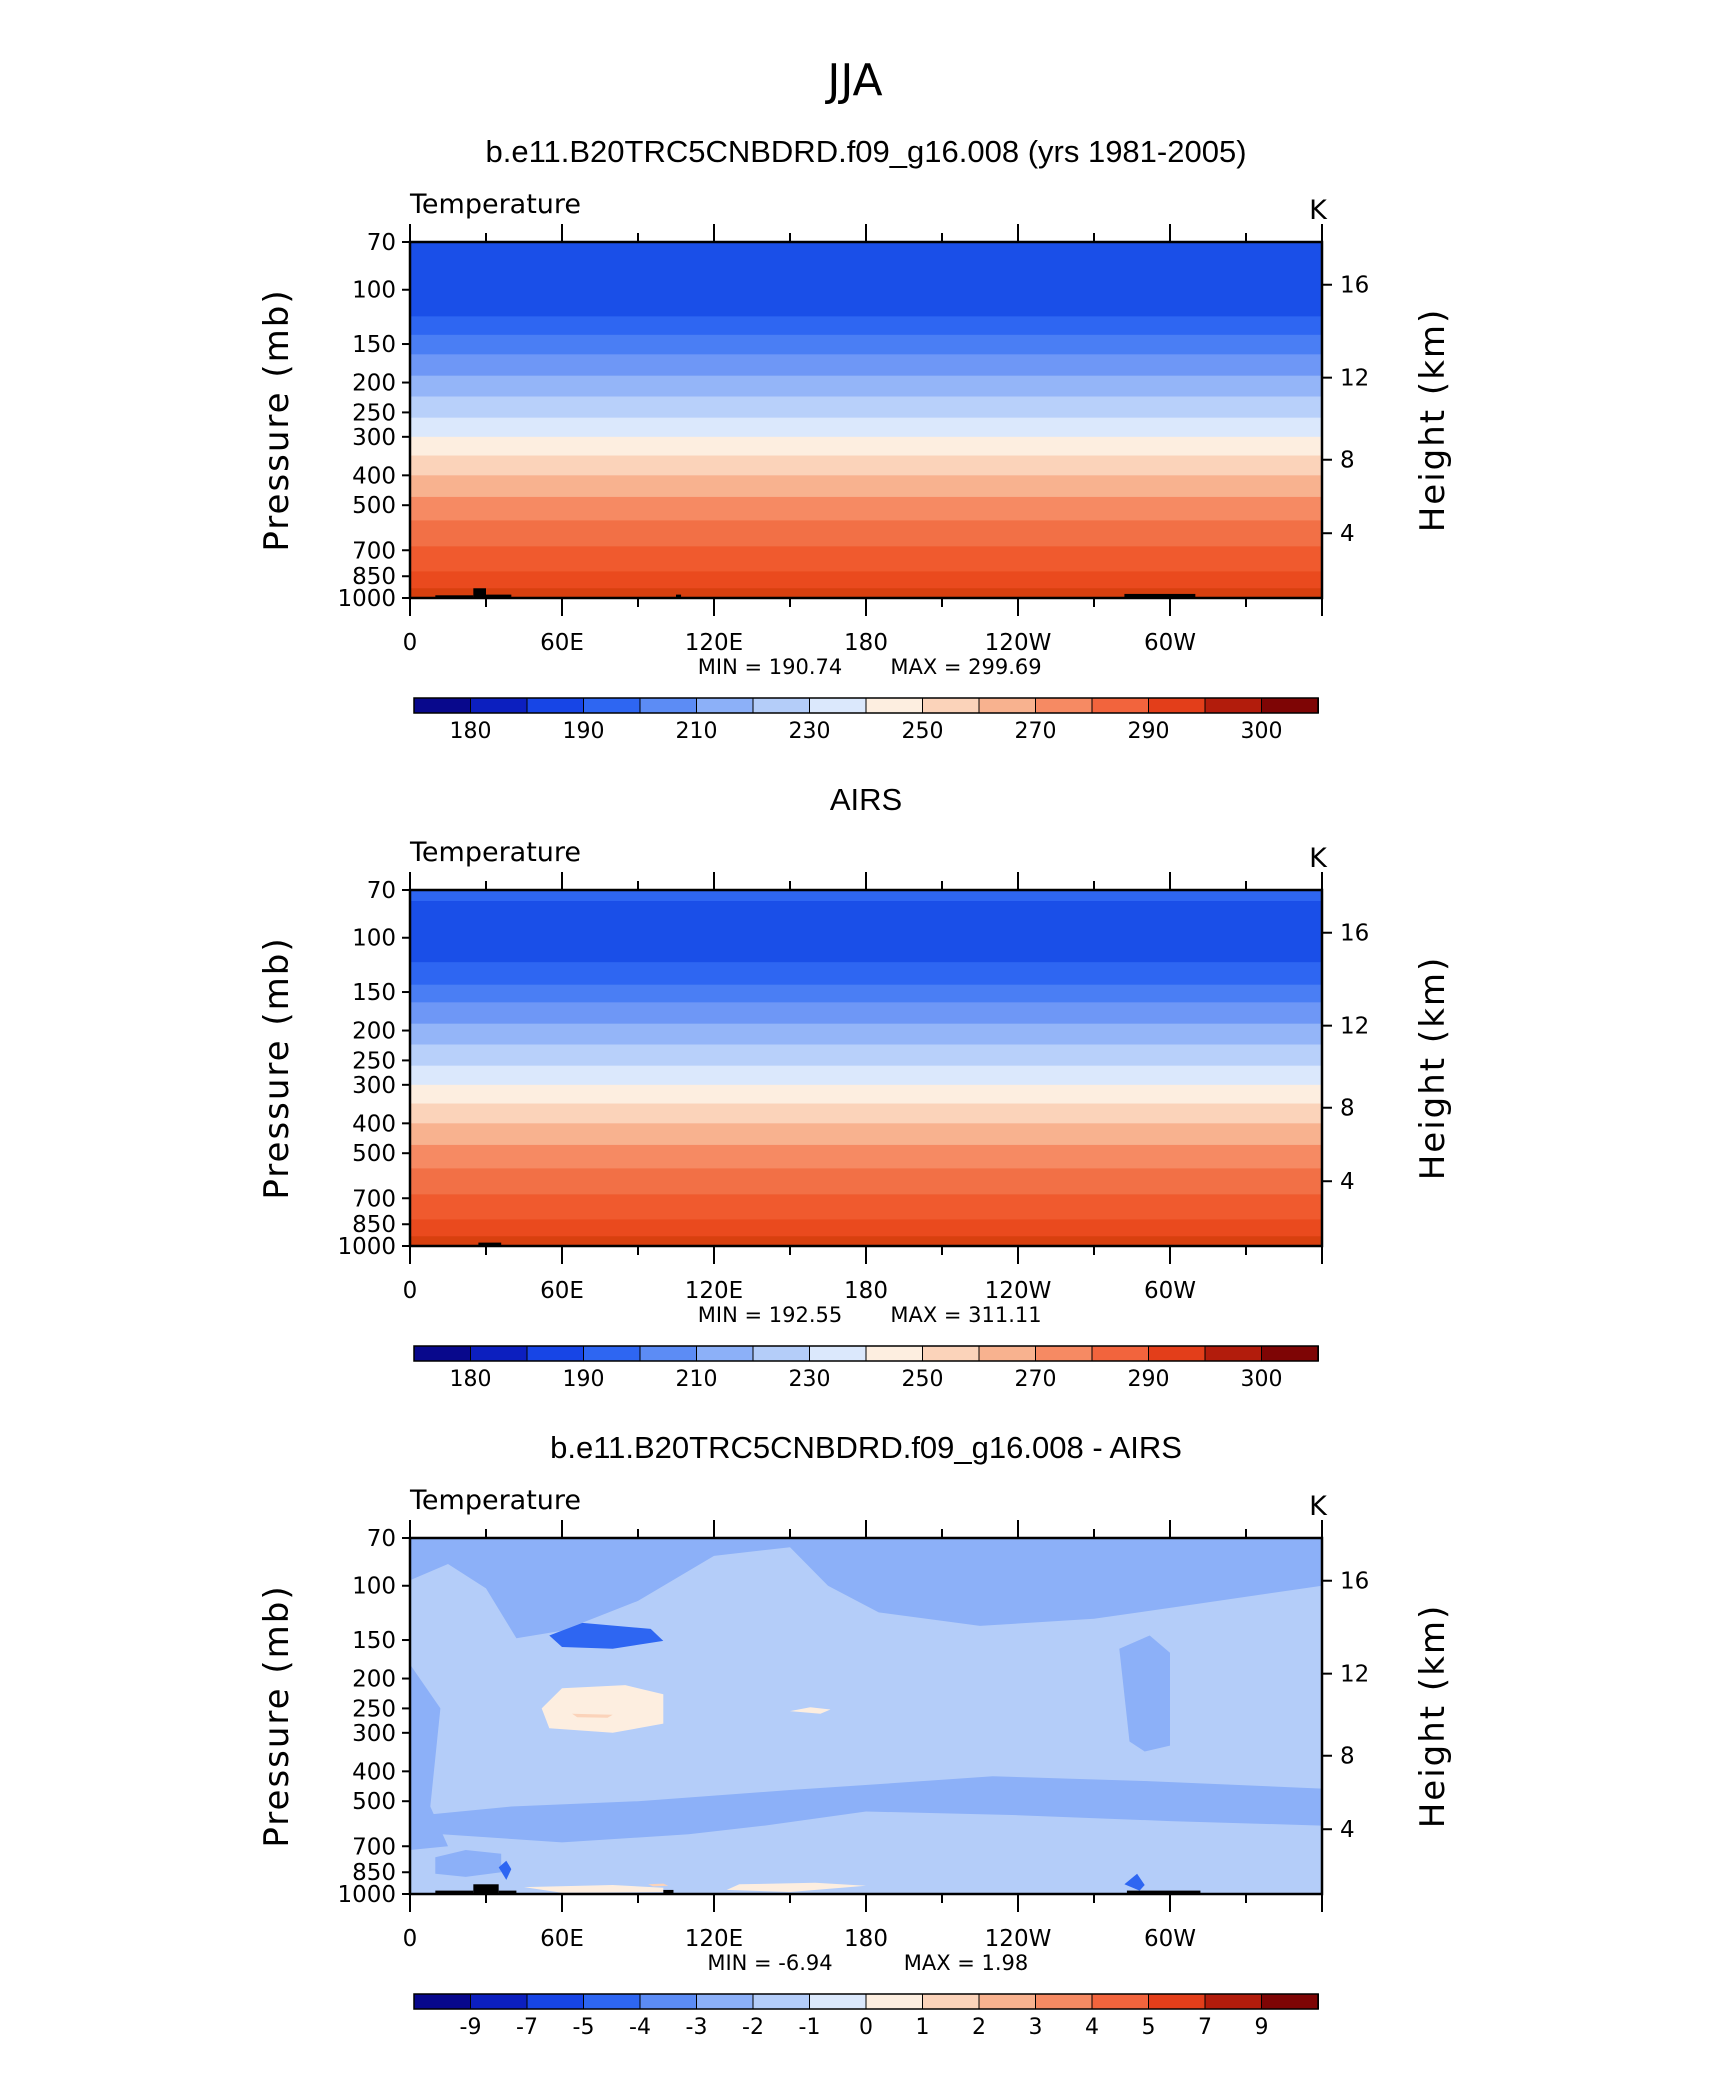  Describe the element at coordinates (1354, 934) in the screenshot. I see `height-tick-label: 16` at that location.